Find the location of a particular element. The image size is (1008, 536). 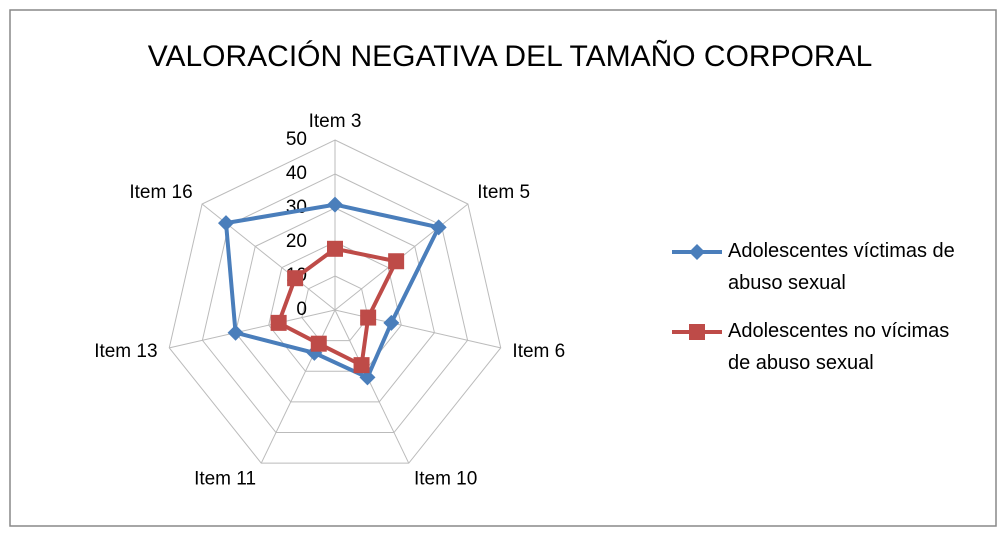

legend-line-text: Adolescentes no vícimas is located at coordinates (838, 331).